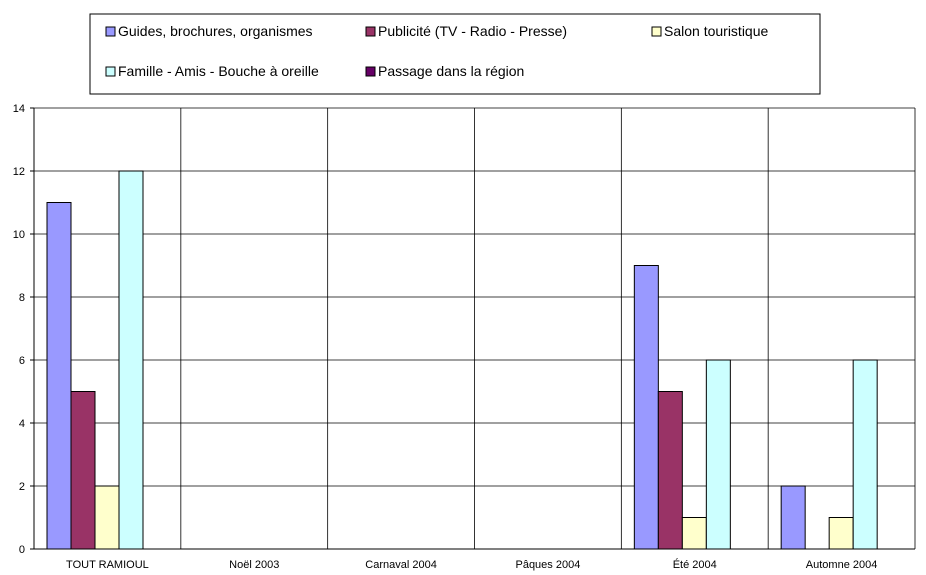 This screenshot has width=926, height=575. What do you see at coordinates (22, 361) in the screenshot?
I see `y-tick-label: 6` at bounding box center [22, 361].